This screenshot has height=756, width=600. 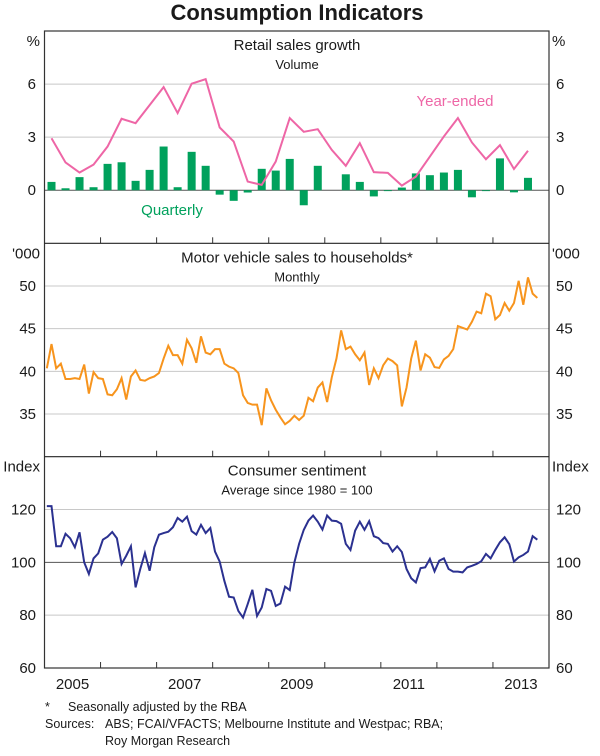 I want to click on chart-title: Consumption Indicators, so click(x=297, y=12).